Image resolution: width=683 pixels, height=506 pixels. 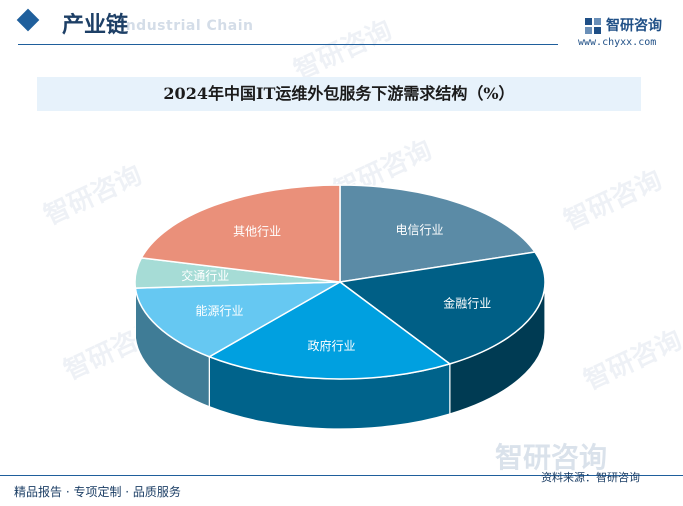 I want to click on section-subtitle: Industrial Chain, so click(x=187, y=26).